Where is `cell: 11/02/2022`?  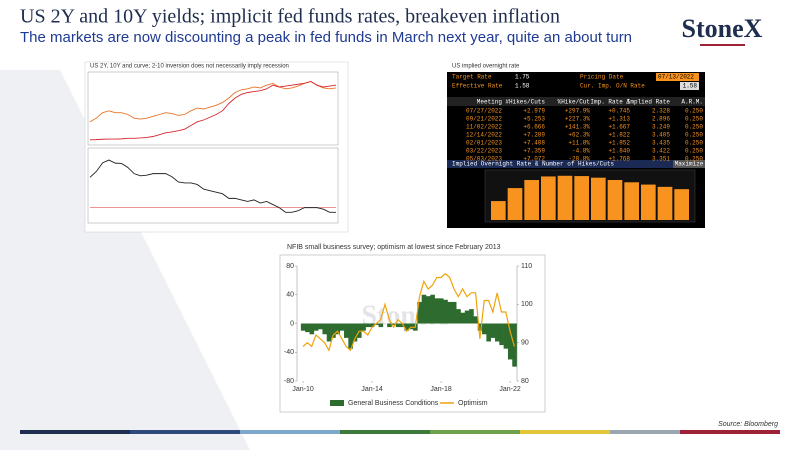
cell: 11/02/2022 is located at coordinates (484, 127).